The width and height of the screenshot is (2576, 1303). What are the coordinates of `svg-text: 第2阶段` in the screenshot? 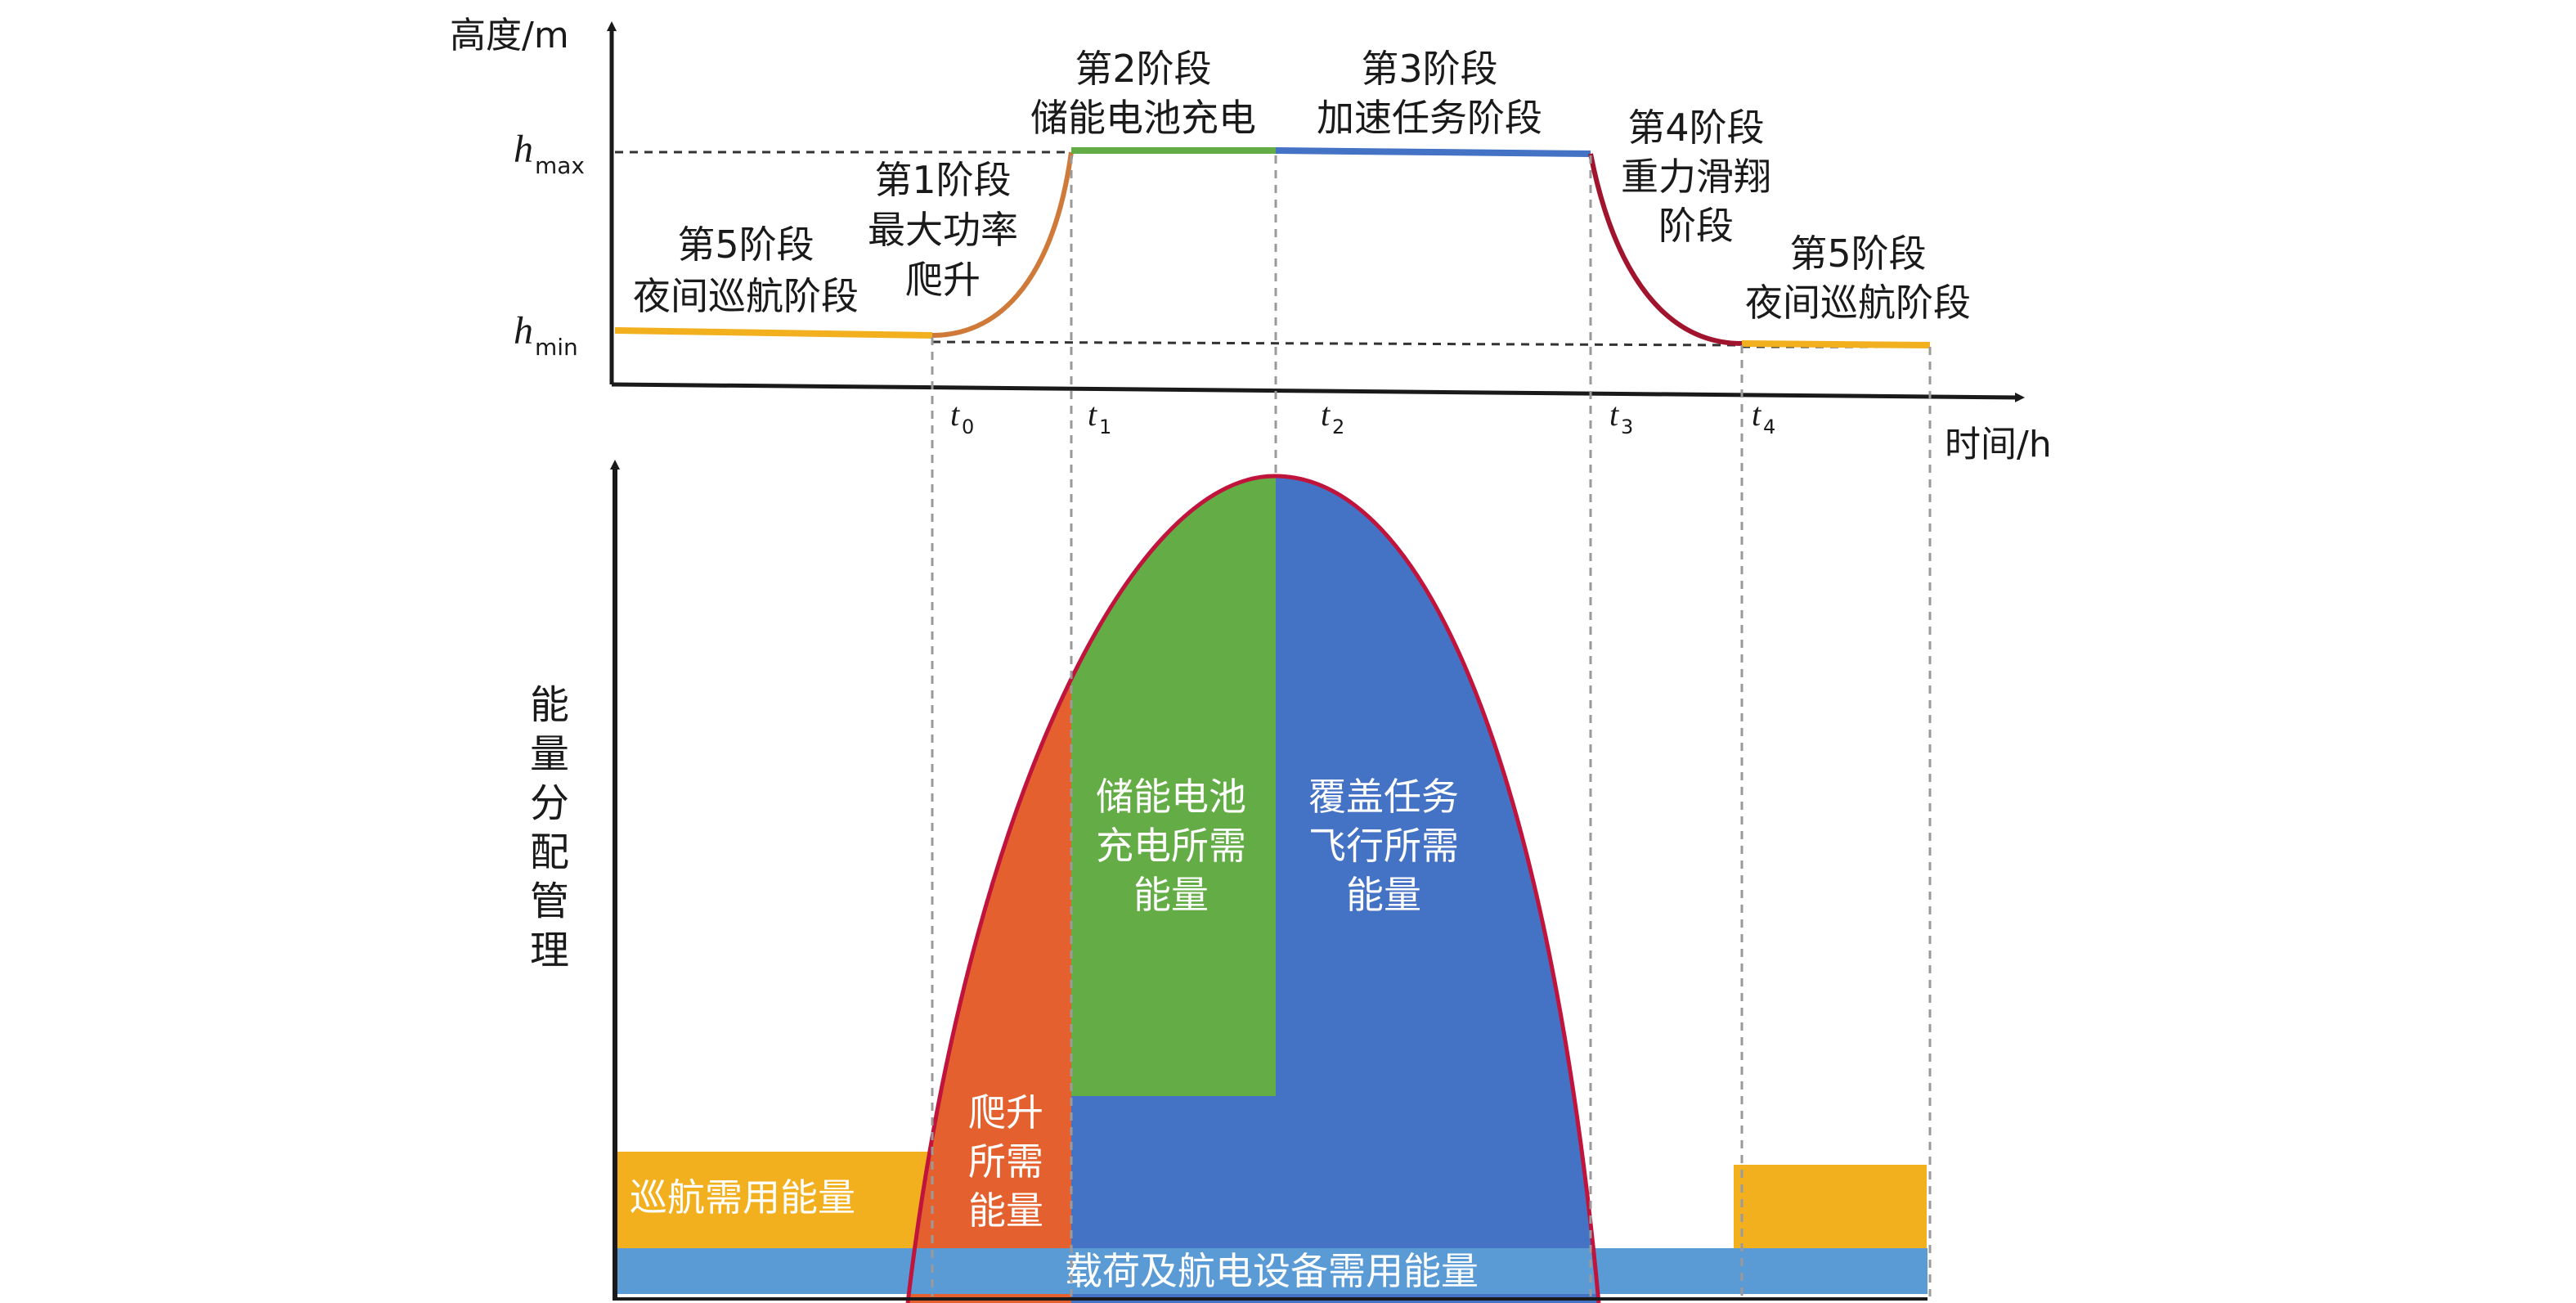 It's located at (1143, 69).